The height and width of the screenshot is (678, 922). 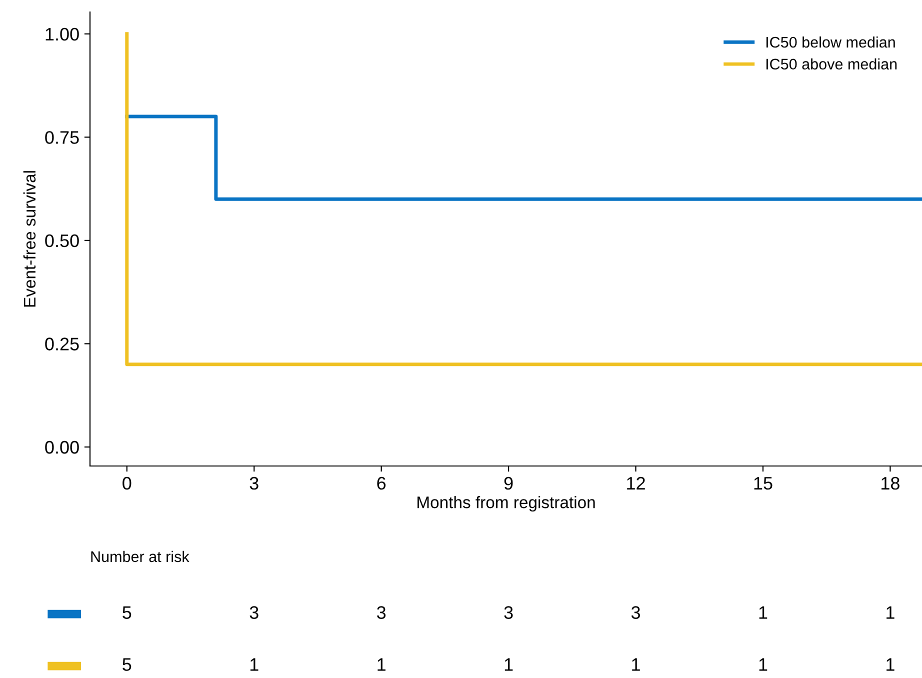 I want to click on x-tick-label: 0, so click(x=127, y=483).